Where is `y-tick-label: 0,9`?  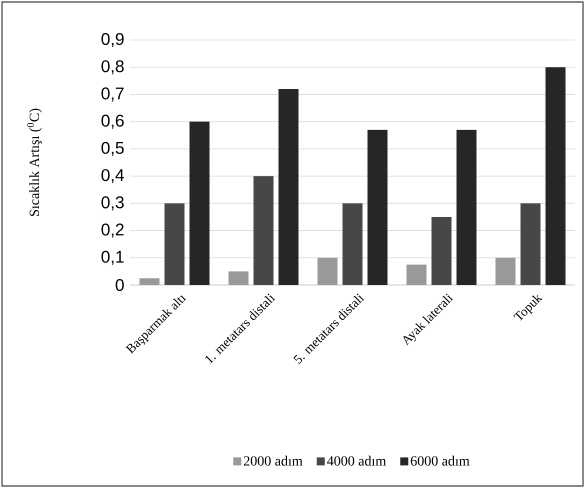
y-tick-label: 0,9 is located at coordinates (112, 40).